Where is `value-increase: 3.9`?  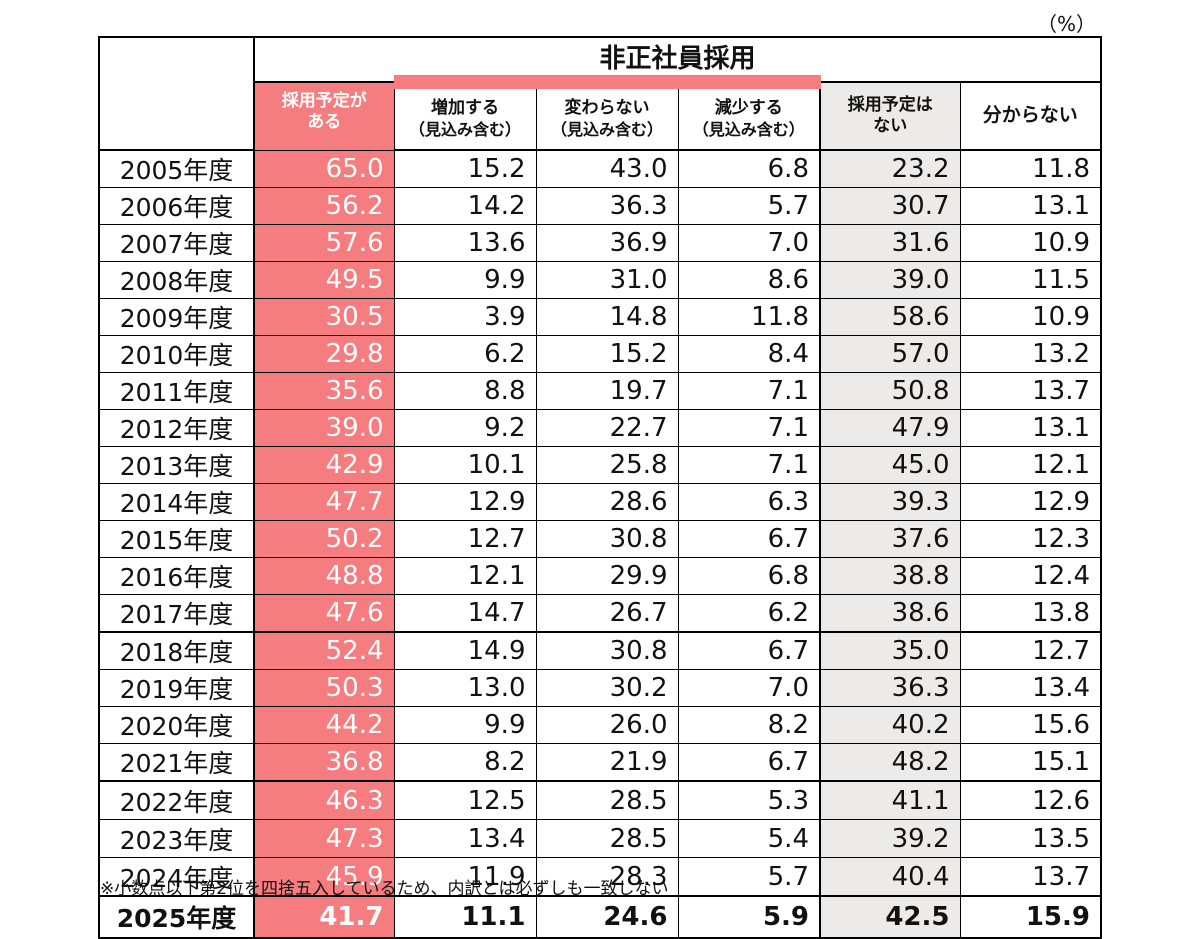 value-increase: 3.9 is located at coordinates (465, 317).